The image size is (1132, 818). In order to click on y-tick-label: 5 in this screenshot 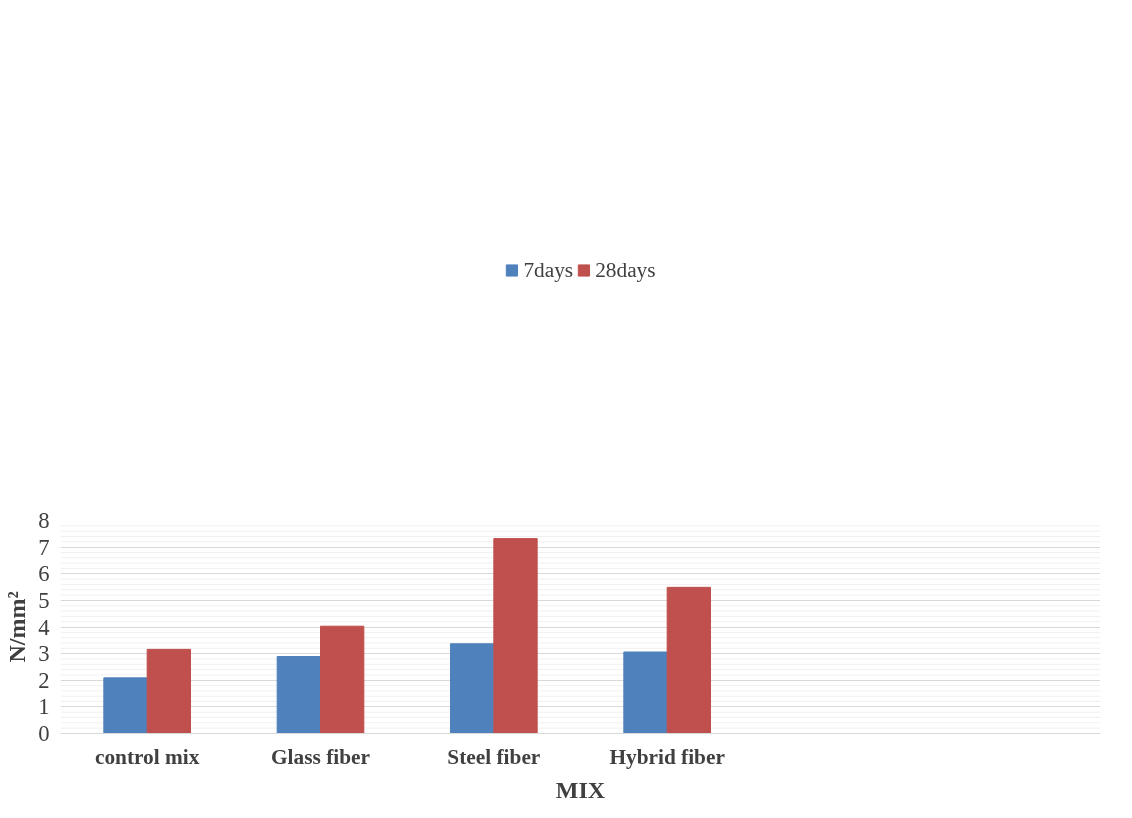, I will do `click(44, 600)`.